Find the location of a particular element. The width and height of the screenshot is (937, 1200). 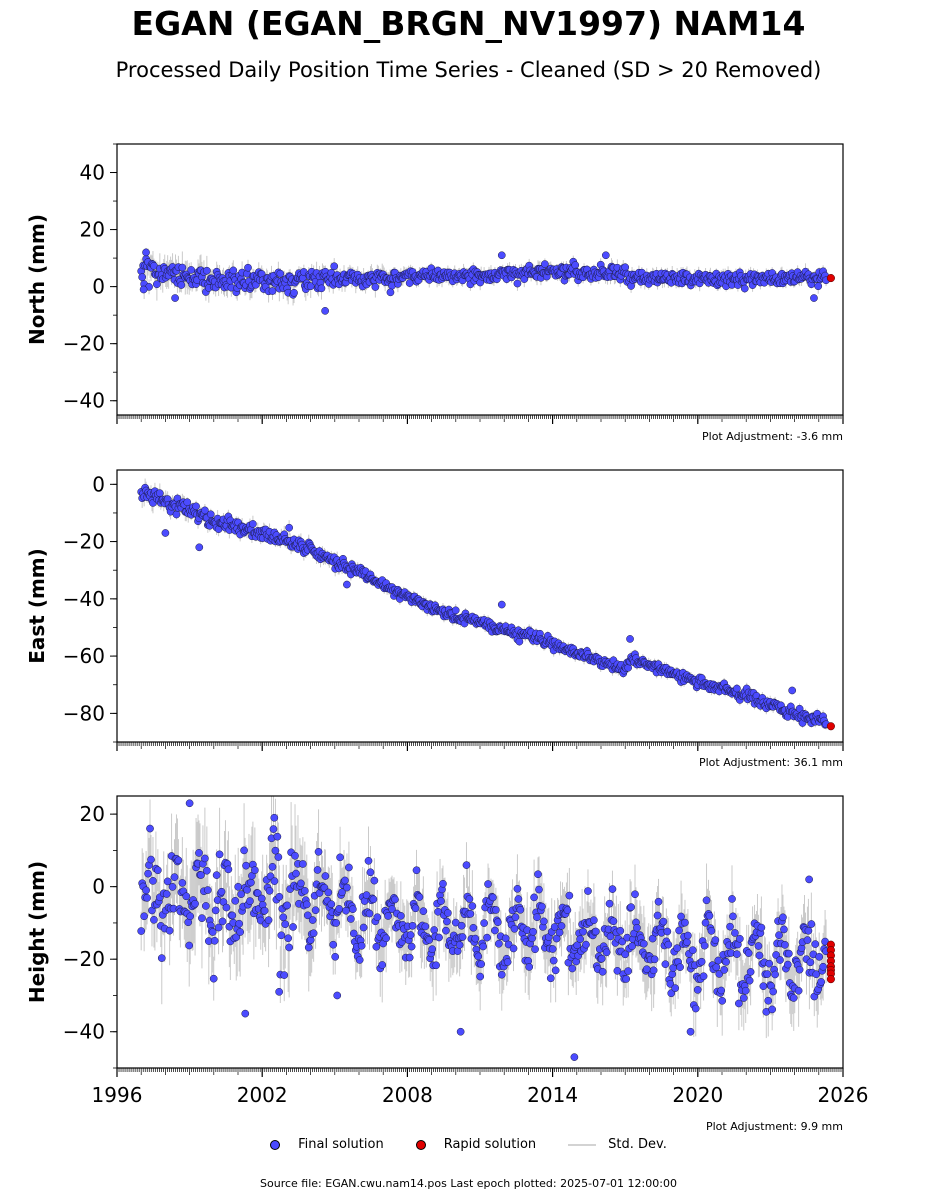

north-rapid-points is located at coordinates (830, 278).